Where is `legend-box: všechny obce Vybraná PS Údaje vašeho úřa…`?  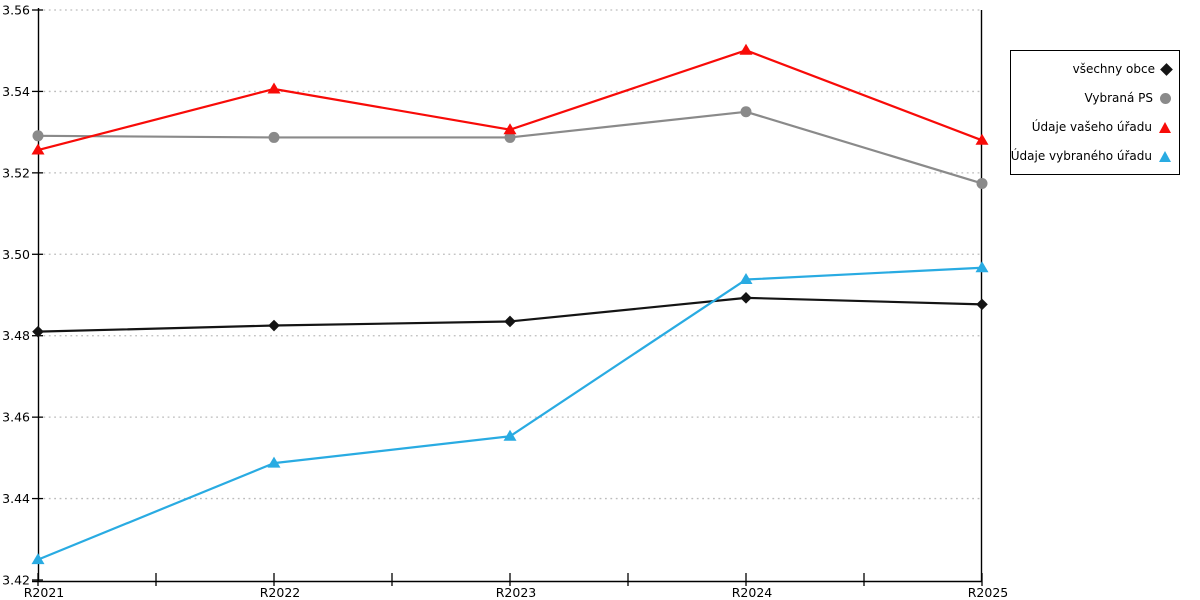 legend-box: všechny obce Vybraná PS Údaje vašeho úřa… is located at coordinates (1095, 112).